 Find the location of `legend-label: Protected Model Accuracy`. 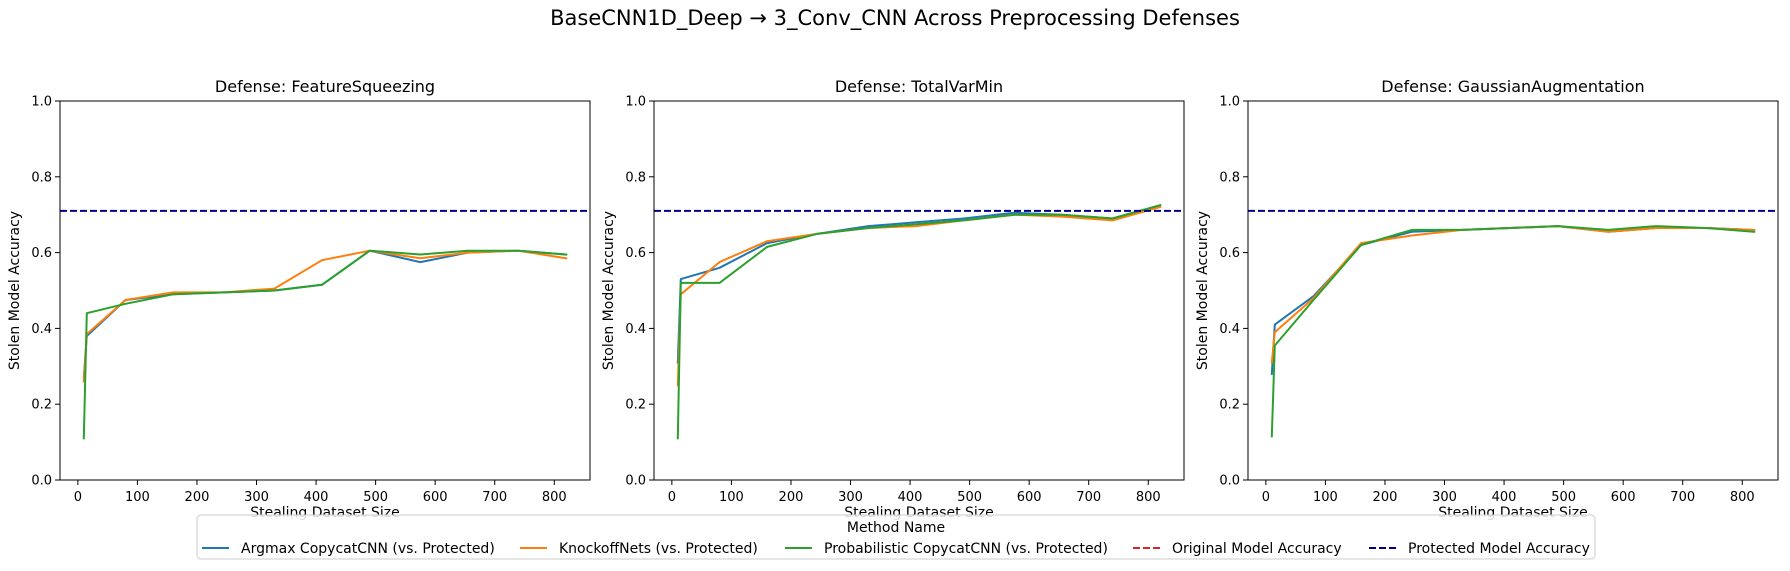

legend-label: Protected Model Accuracy is located at coordinates (1499, 549).